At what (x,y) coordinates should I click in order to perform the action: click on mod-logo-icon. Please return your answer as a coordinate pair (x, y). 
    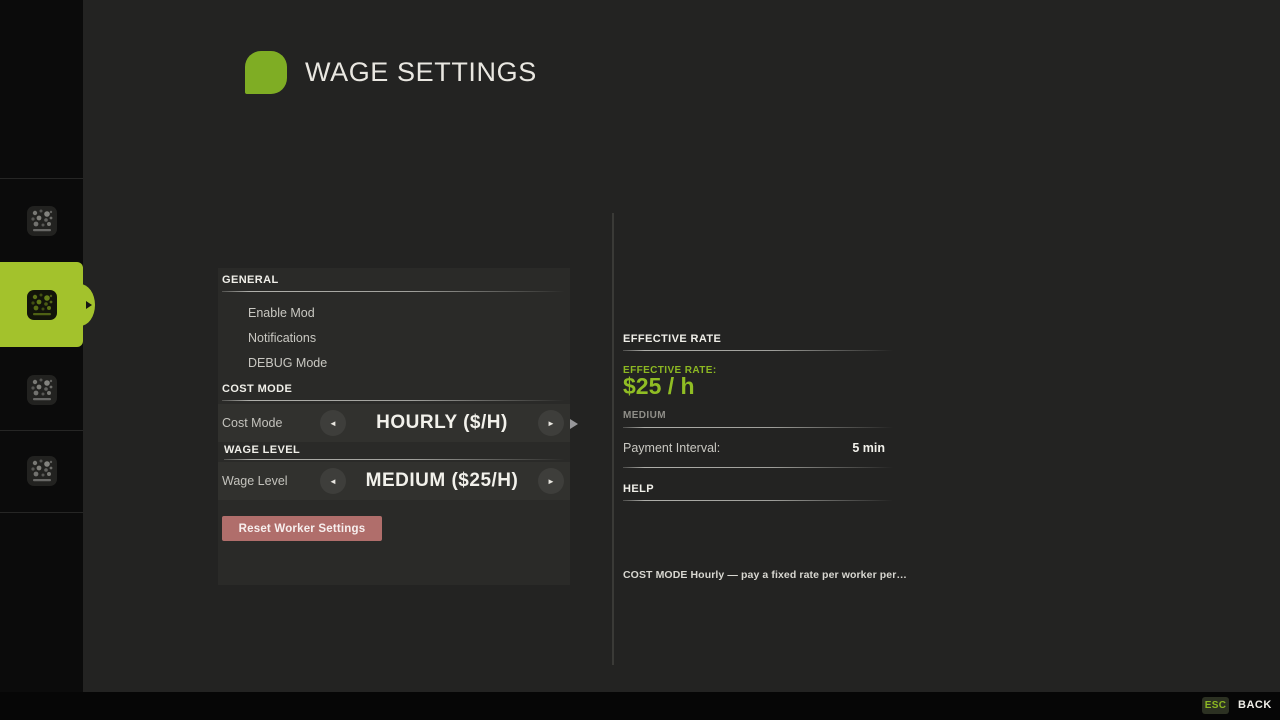
    Looking at the image, I should click on (266, 72).